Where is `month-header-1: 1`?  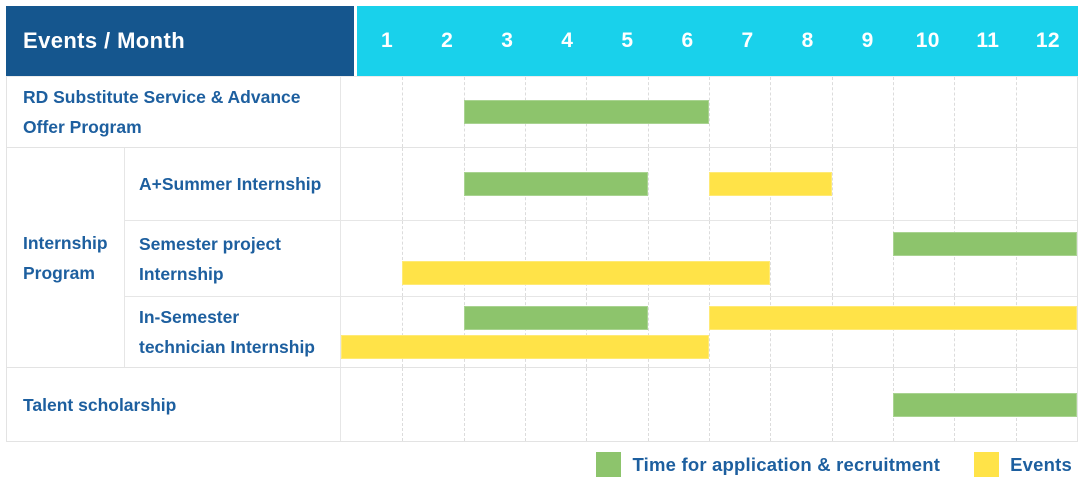 month-header-1: 1 is located at coordinates (387, 40).